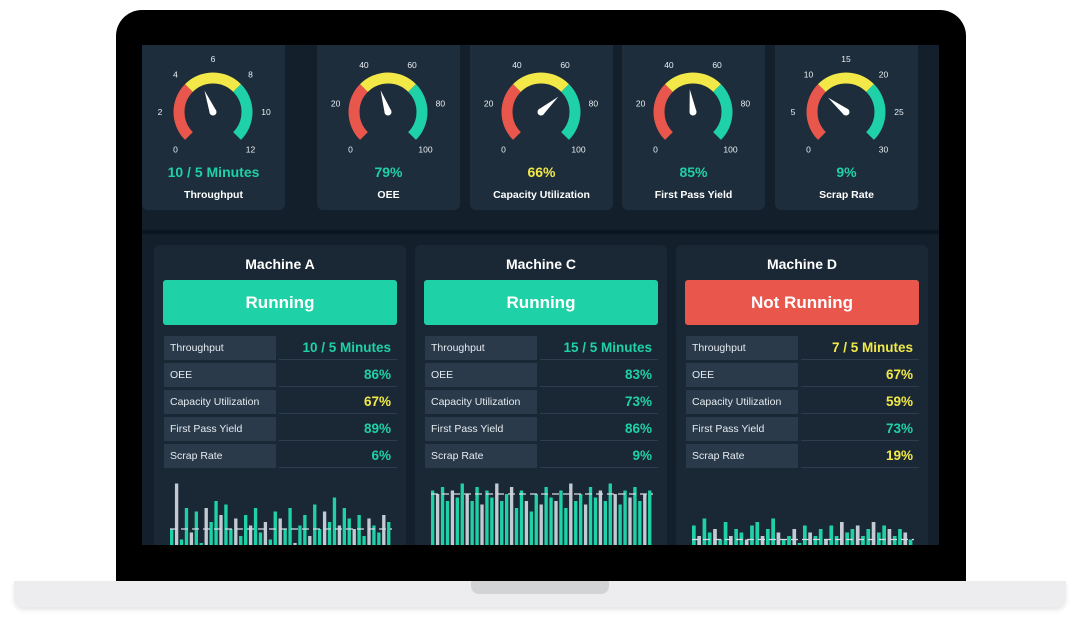  What do you see at coordinates (742, 456) in the screenshot?
I see `metric-label: Scrap Rate` at bounding box center [742, 456].